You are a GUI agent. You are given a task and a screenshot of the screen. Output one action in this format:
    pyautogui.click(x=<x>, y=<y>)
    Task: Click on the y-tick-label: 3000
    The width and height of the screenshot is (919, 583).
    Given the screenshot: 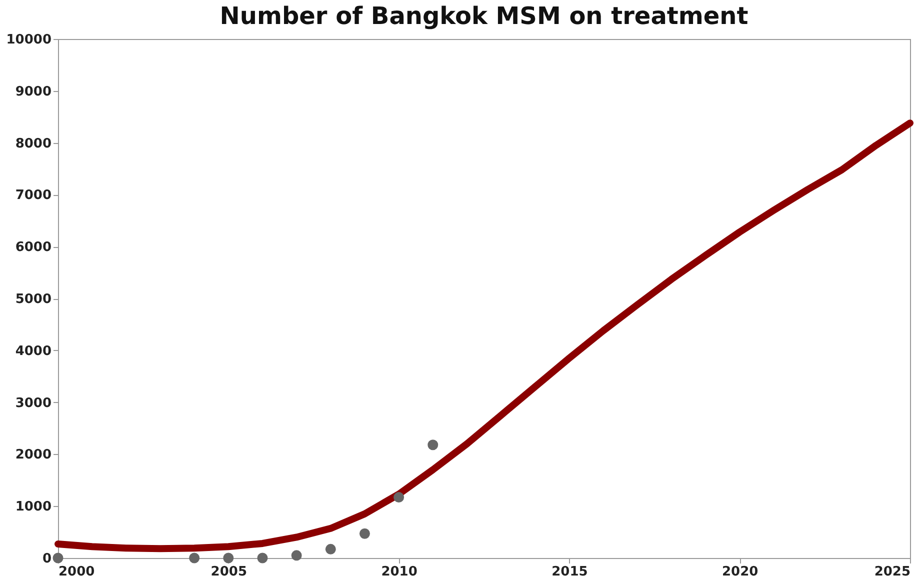 What is the action you would take?
    pyautogui.click(x=33, y=403)
    